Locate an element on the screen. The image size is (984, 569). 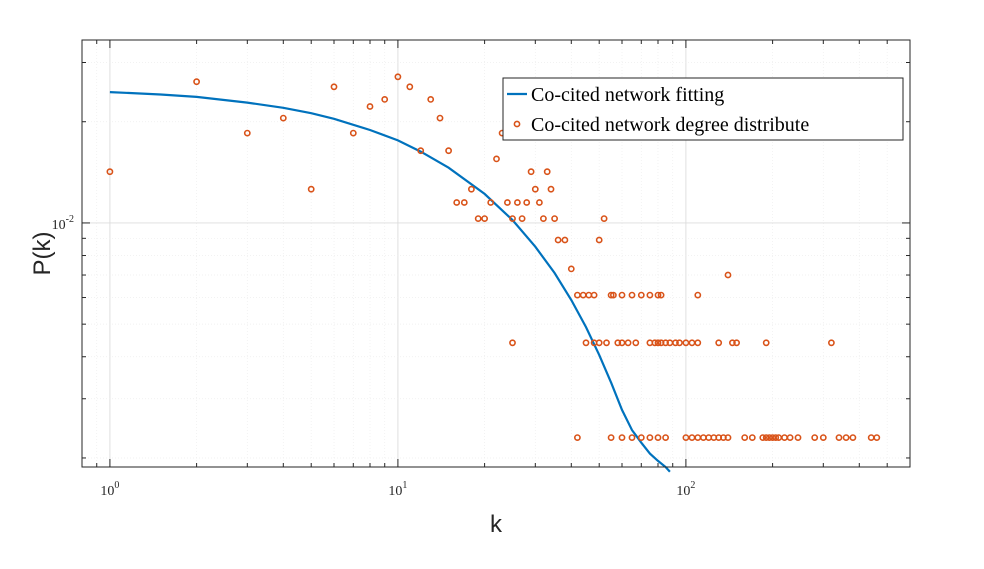
y-axis-label: P(k) is located at coordinates (42, 254).